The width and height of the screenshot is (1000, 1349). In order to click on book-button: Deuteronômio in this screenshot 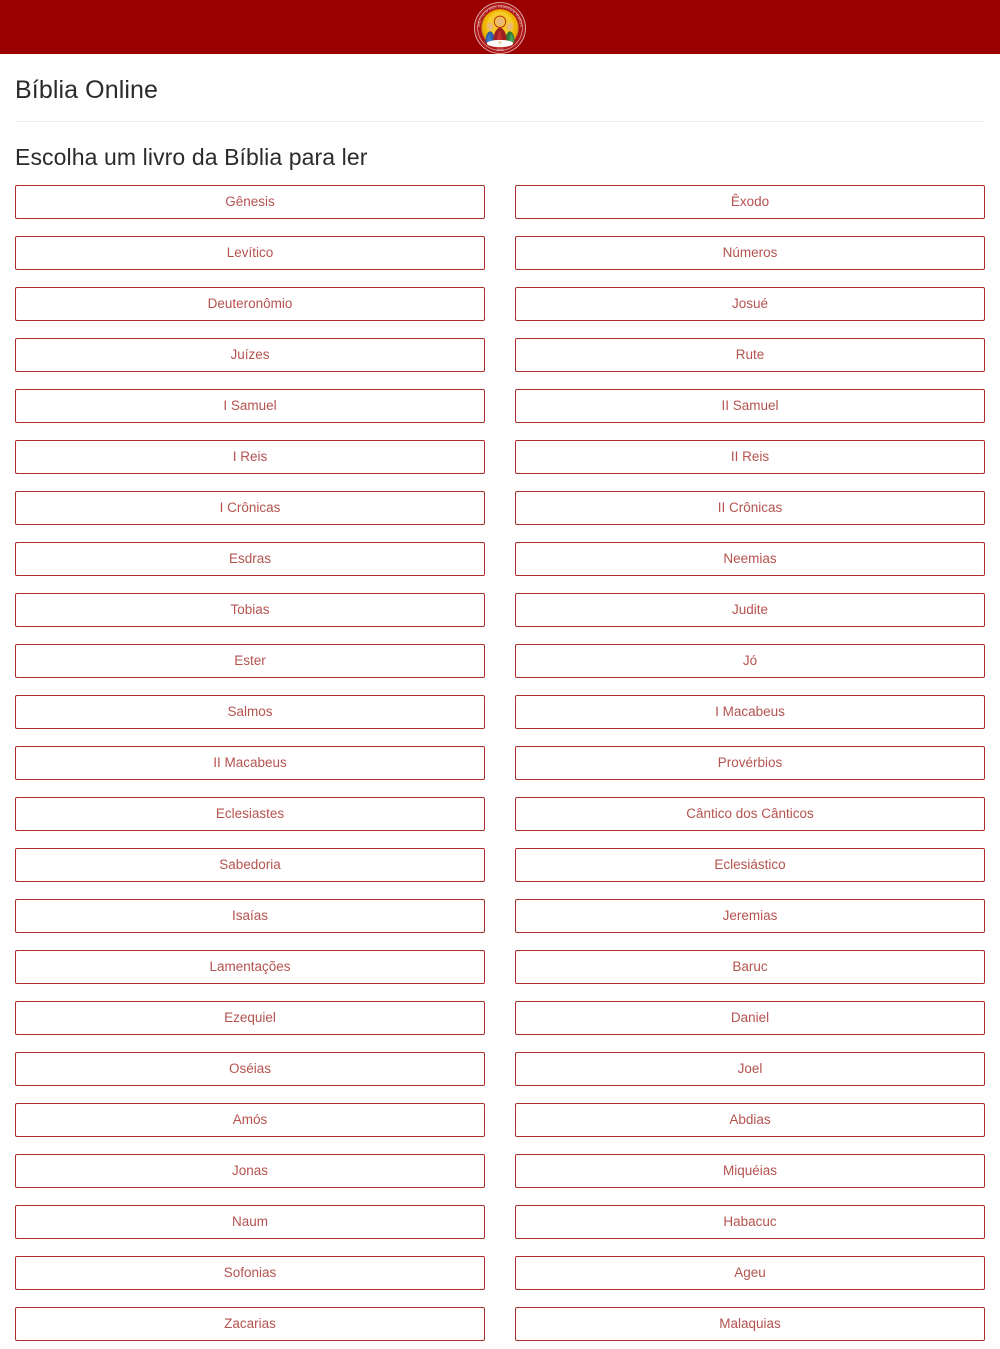, I will do `click(250, 304)`.